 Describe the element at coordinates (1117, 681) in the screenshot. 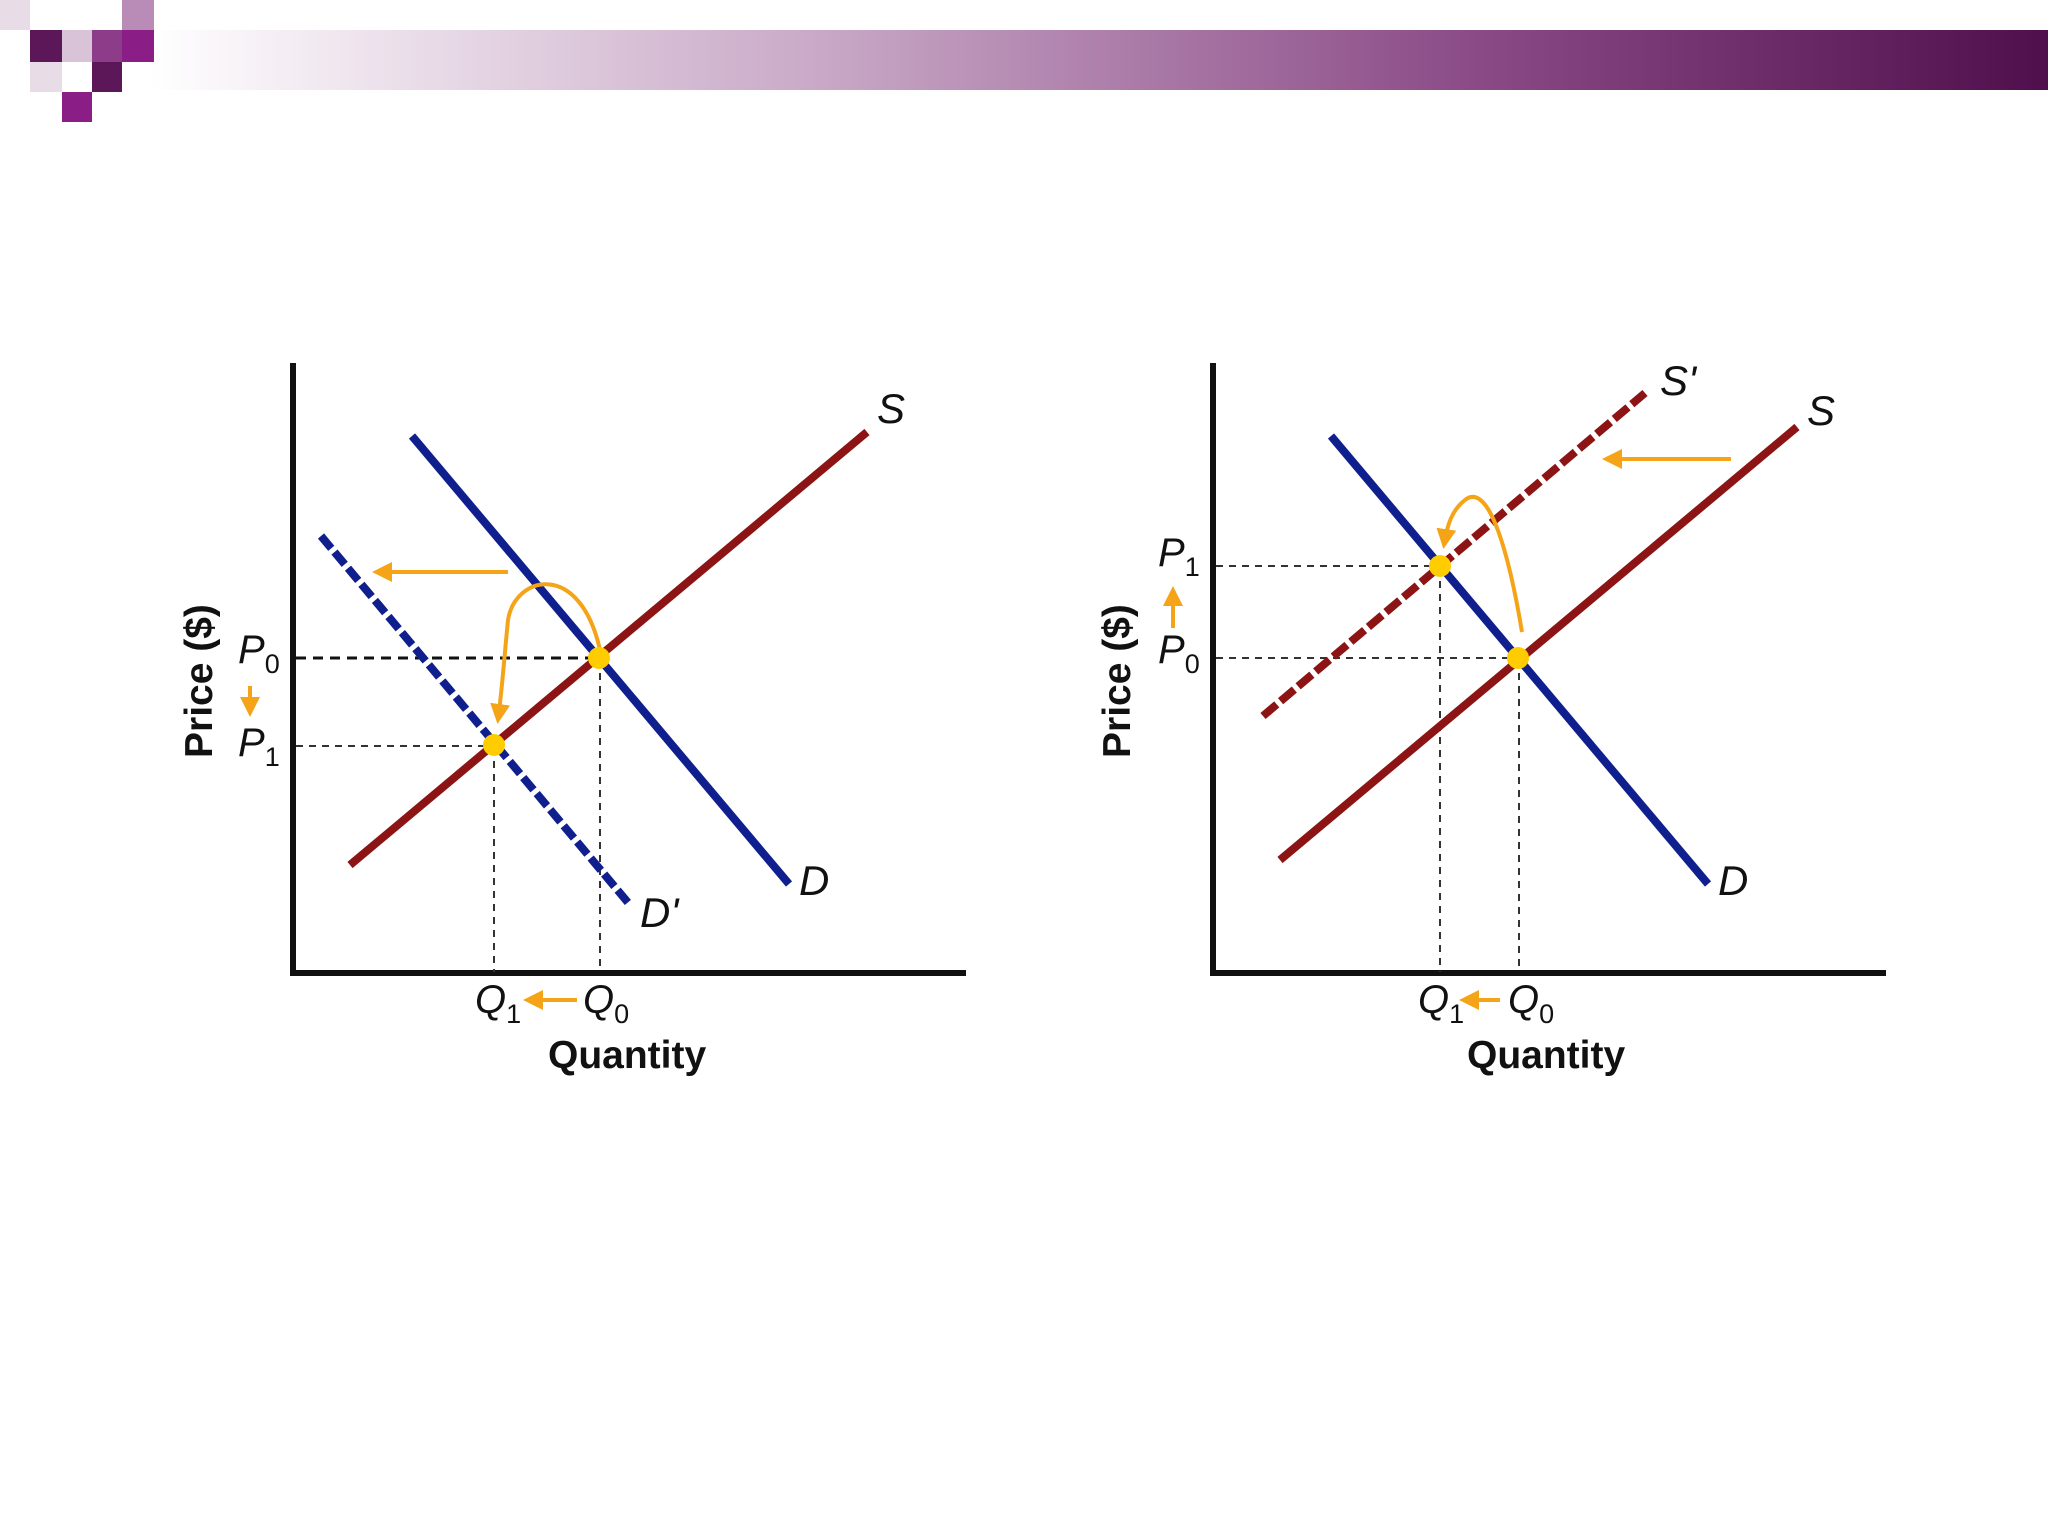

I see `right-y-axis-label: Price ($)` at that location.